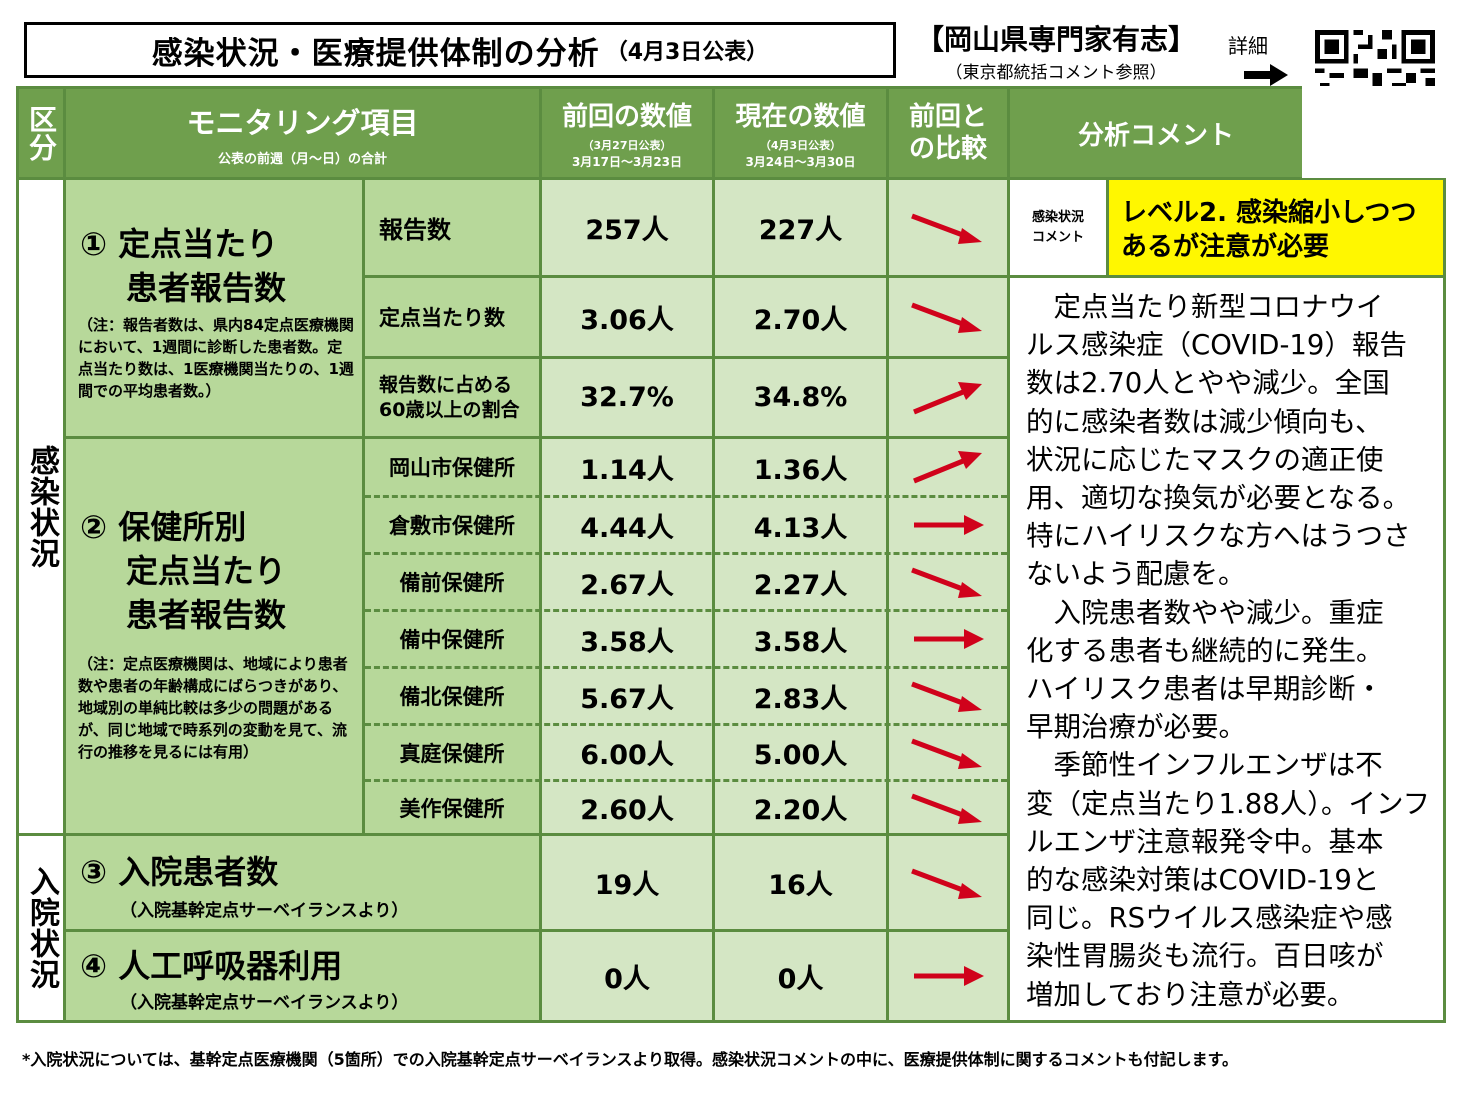  What do you see at coordinates (452, 696) in the screenshot?
I see `row-label: 備北保健所` at bounding box center [452, 696].